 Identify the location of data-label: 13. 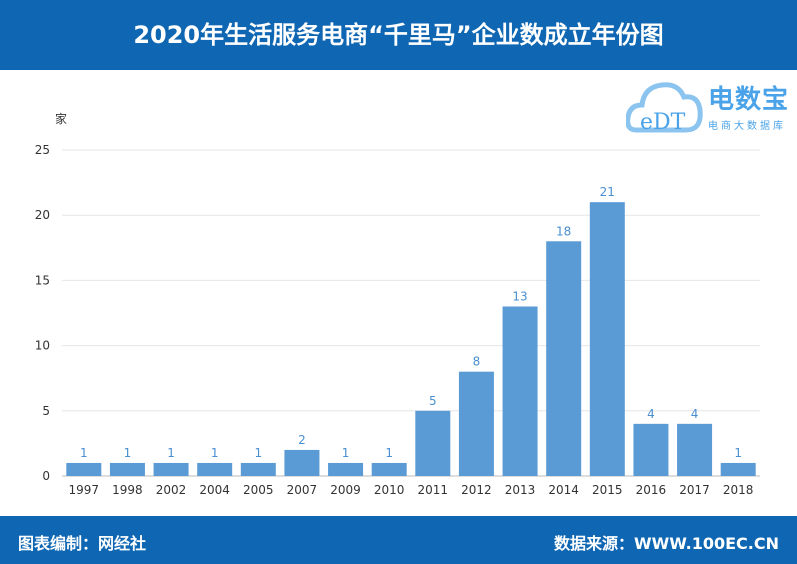
(519, 296).